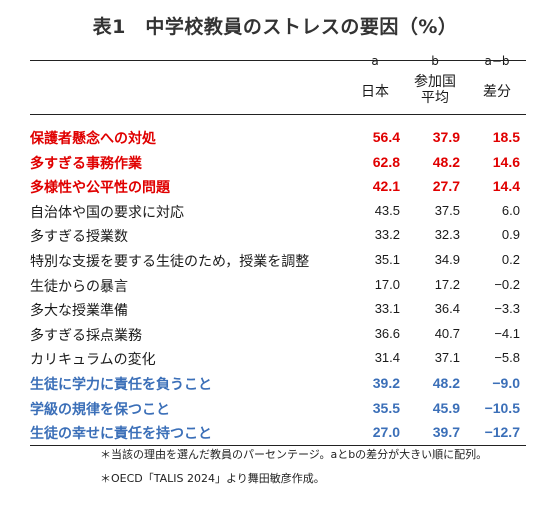 The height and width of the screenshot is (509, 550). I want to click on value-japan: 31.4, so click(387, 358).